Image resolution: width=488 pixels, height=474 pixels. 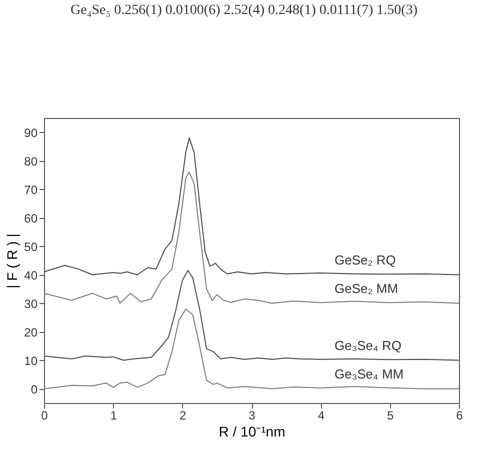 I want to click on x-tick-label: 2, so click(x=182, y=415).